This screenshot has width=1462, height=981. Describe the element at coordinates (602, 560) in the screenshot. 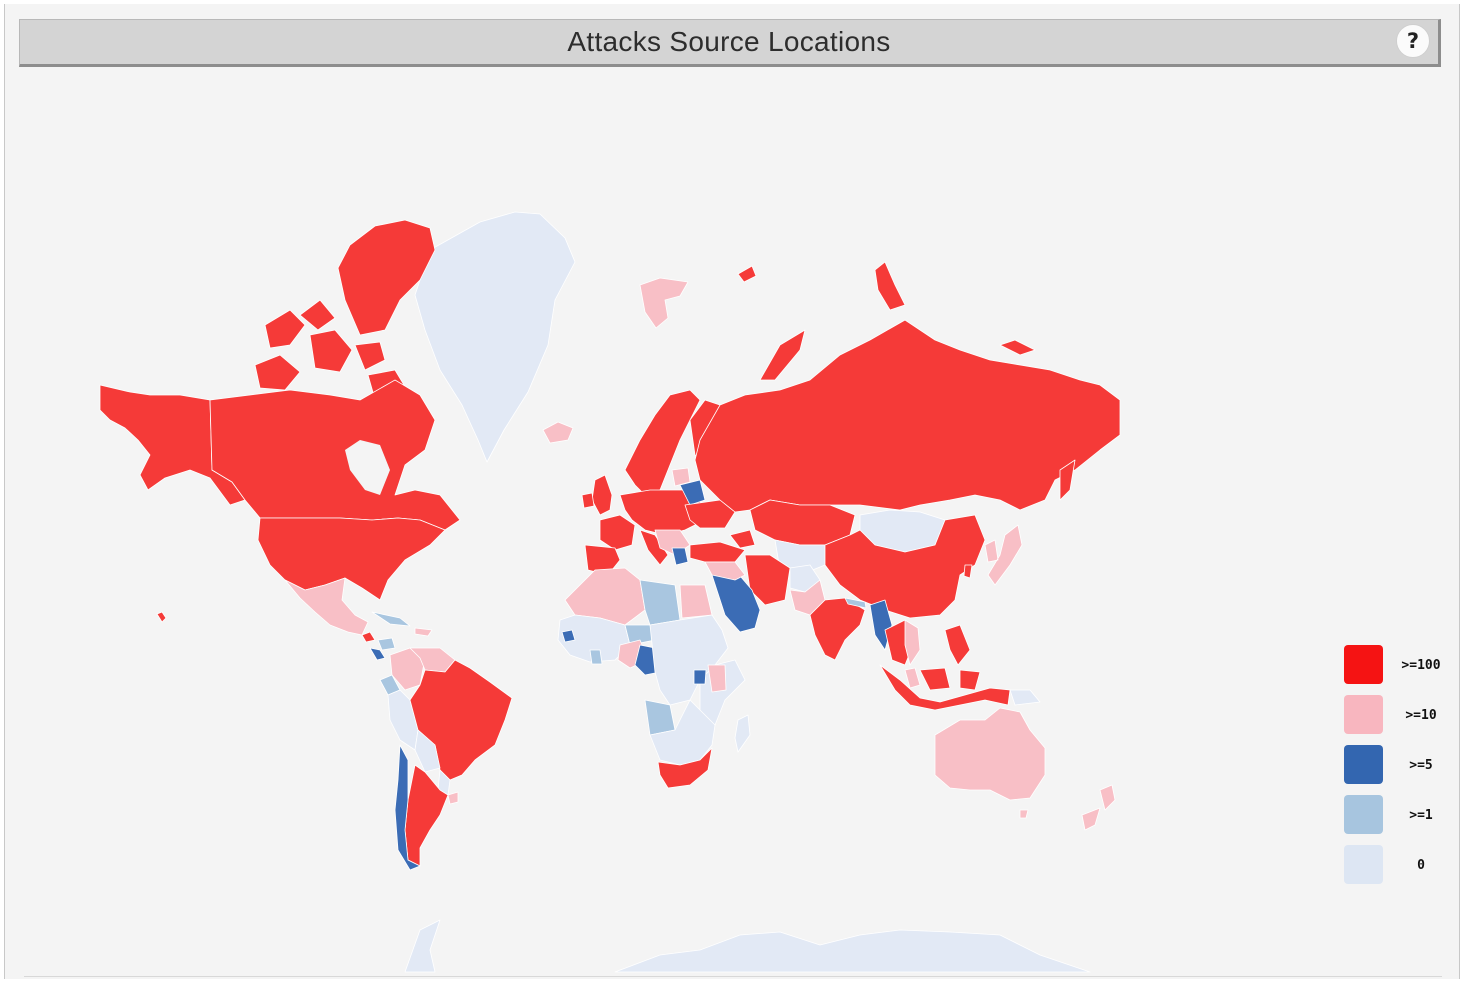

I see `region-iberia` at that location.